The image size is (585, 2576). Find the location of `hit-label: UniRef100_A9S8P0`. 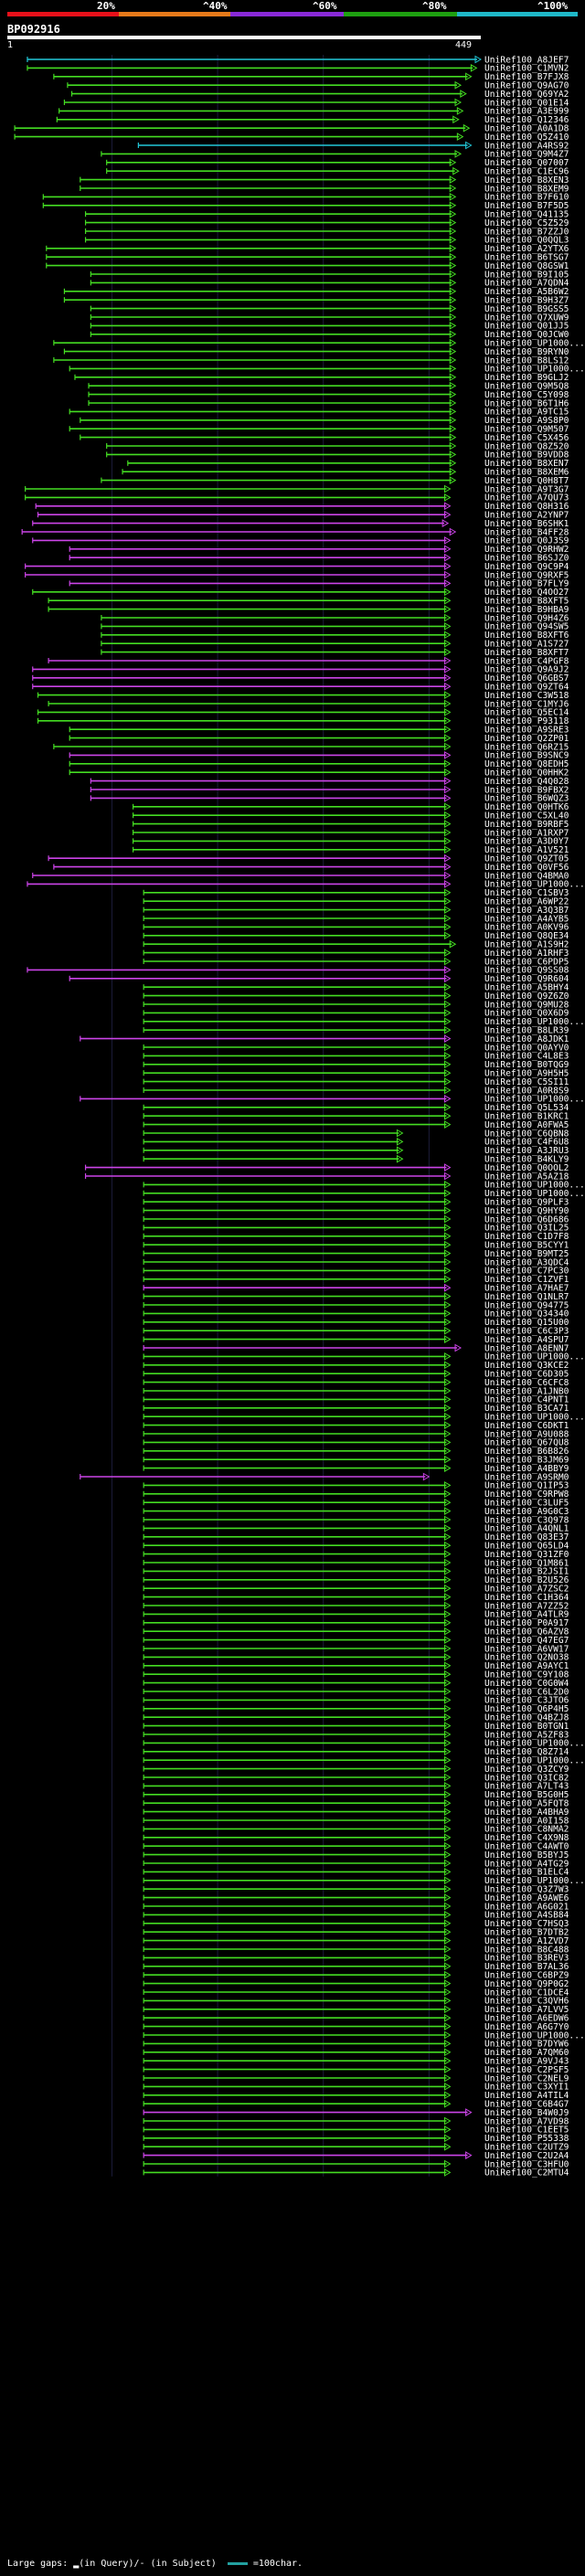

hit-label: UniRef100_A9S8P0 is located at coordinates (527, 421).